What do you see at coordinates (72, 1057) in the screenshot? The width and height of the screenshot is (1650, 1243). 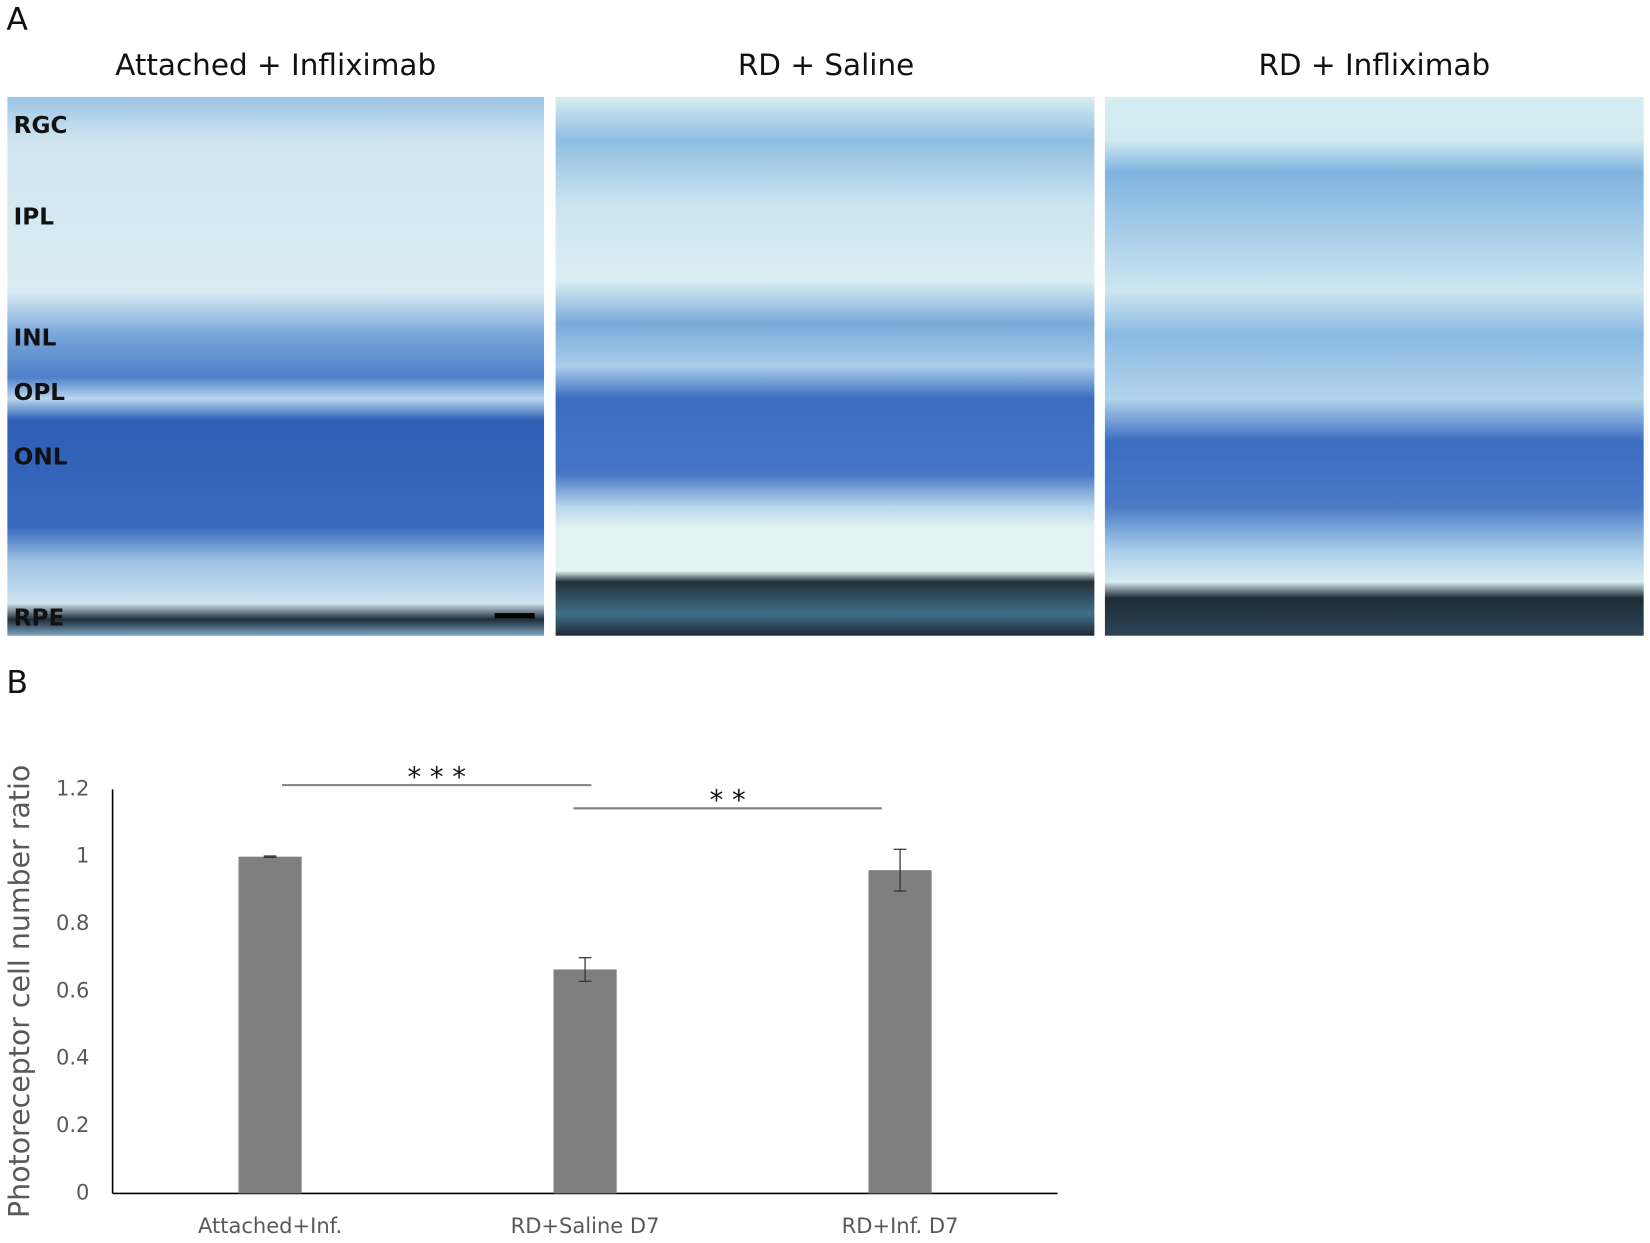 I see `y-tick-label: 0.4` at bounding box center [72, 1057].